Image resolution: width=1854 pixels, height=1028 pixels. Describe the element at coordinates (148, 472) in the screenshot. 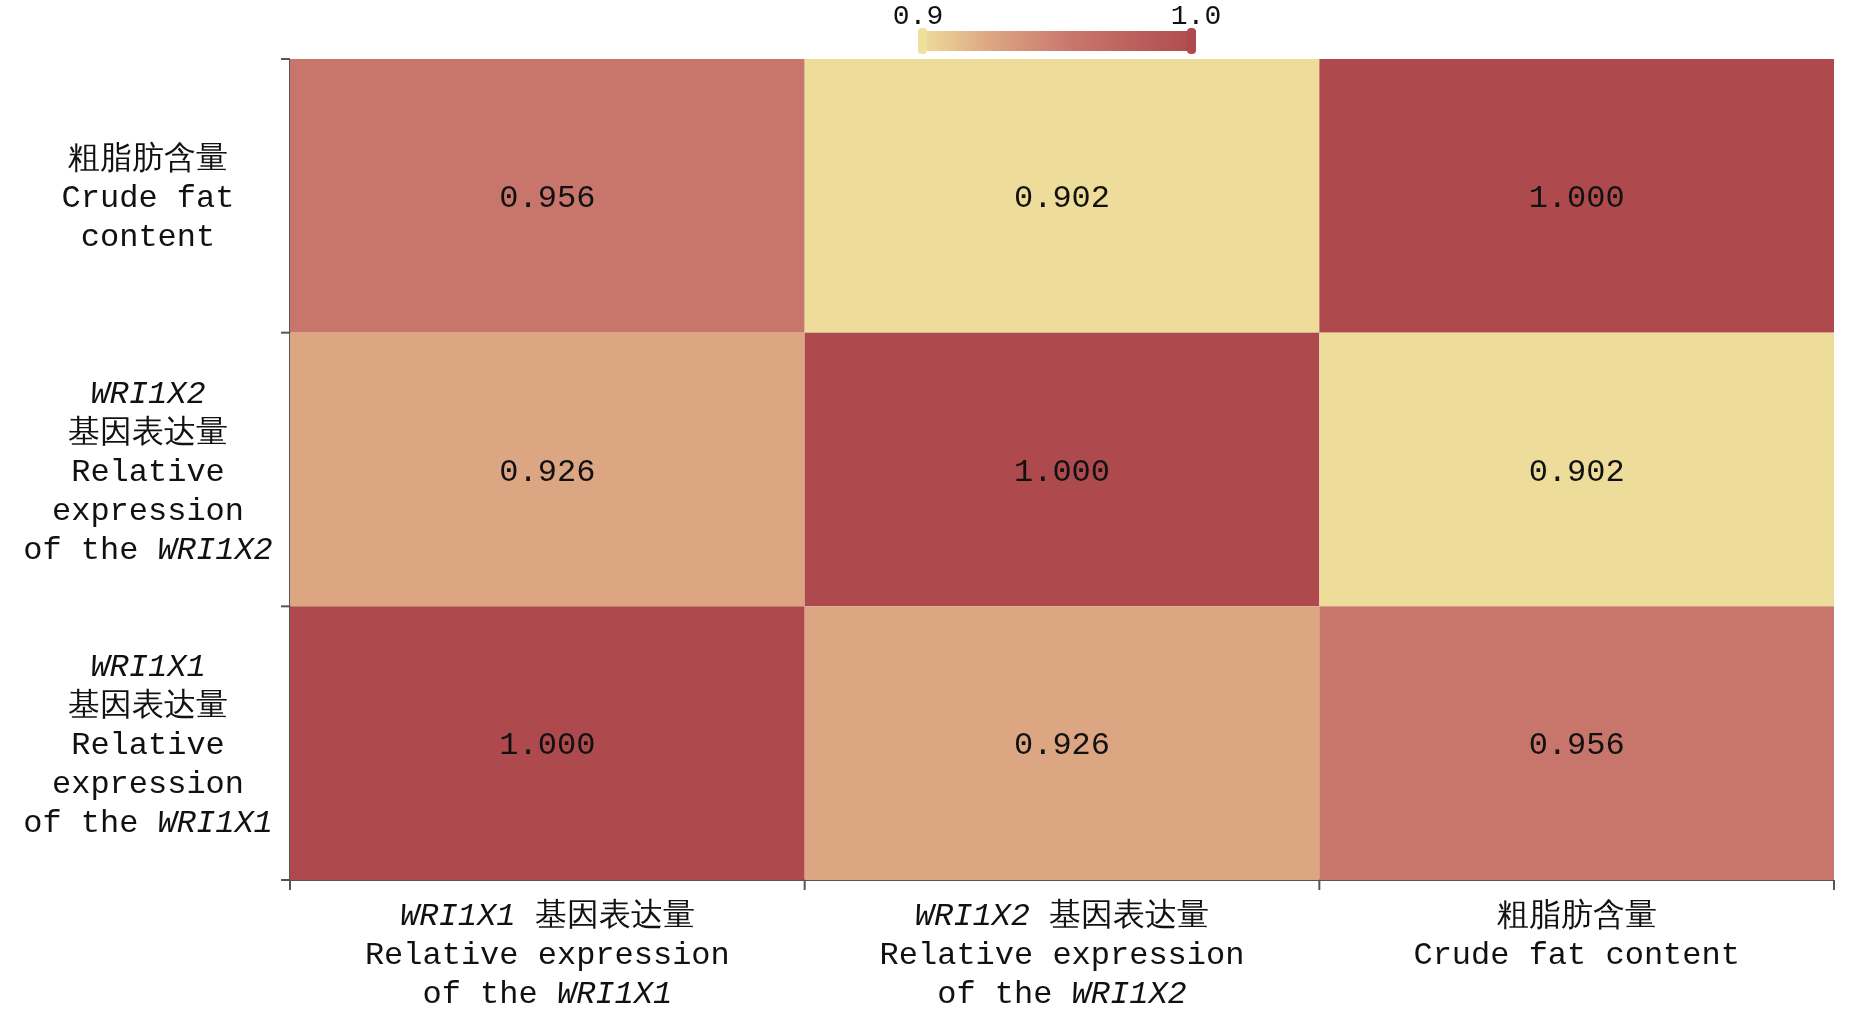

I see `y-tick-label: WRI1X2 基因表达量 Relative expression of the WRI1X2` at that location.